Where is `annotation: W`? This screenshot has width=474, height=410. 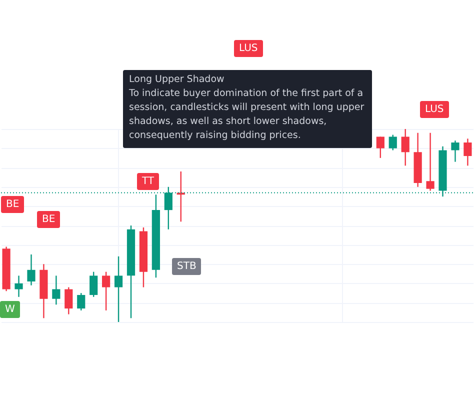
annotation: W is located at coordinates (10, 309).